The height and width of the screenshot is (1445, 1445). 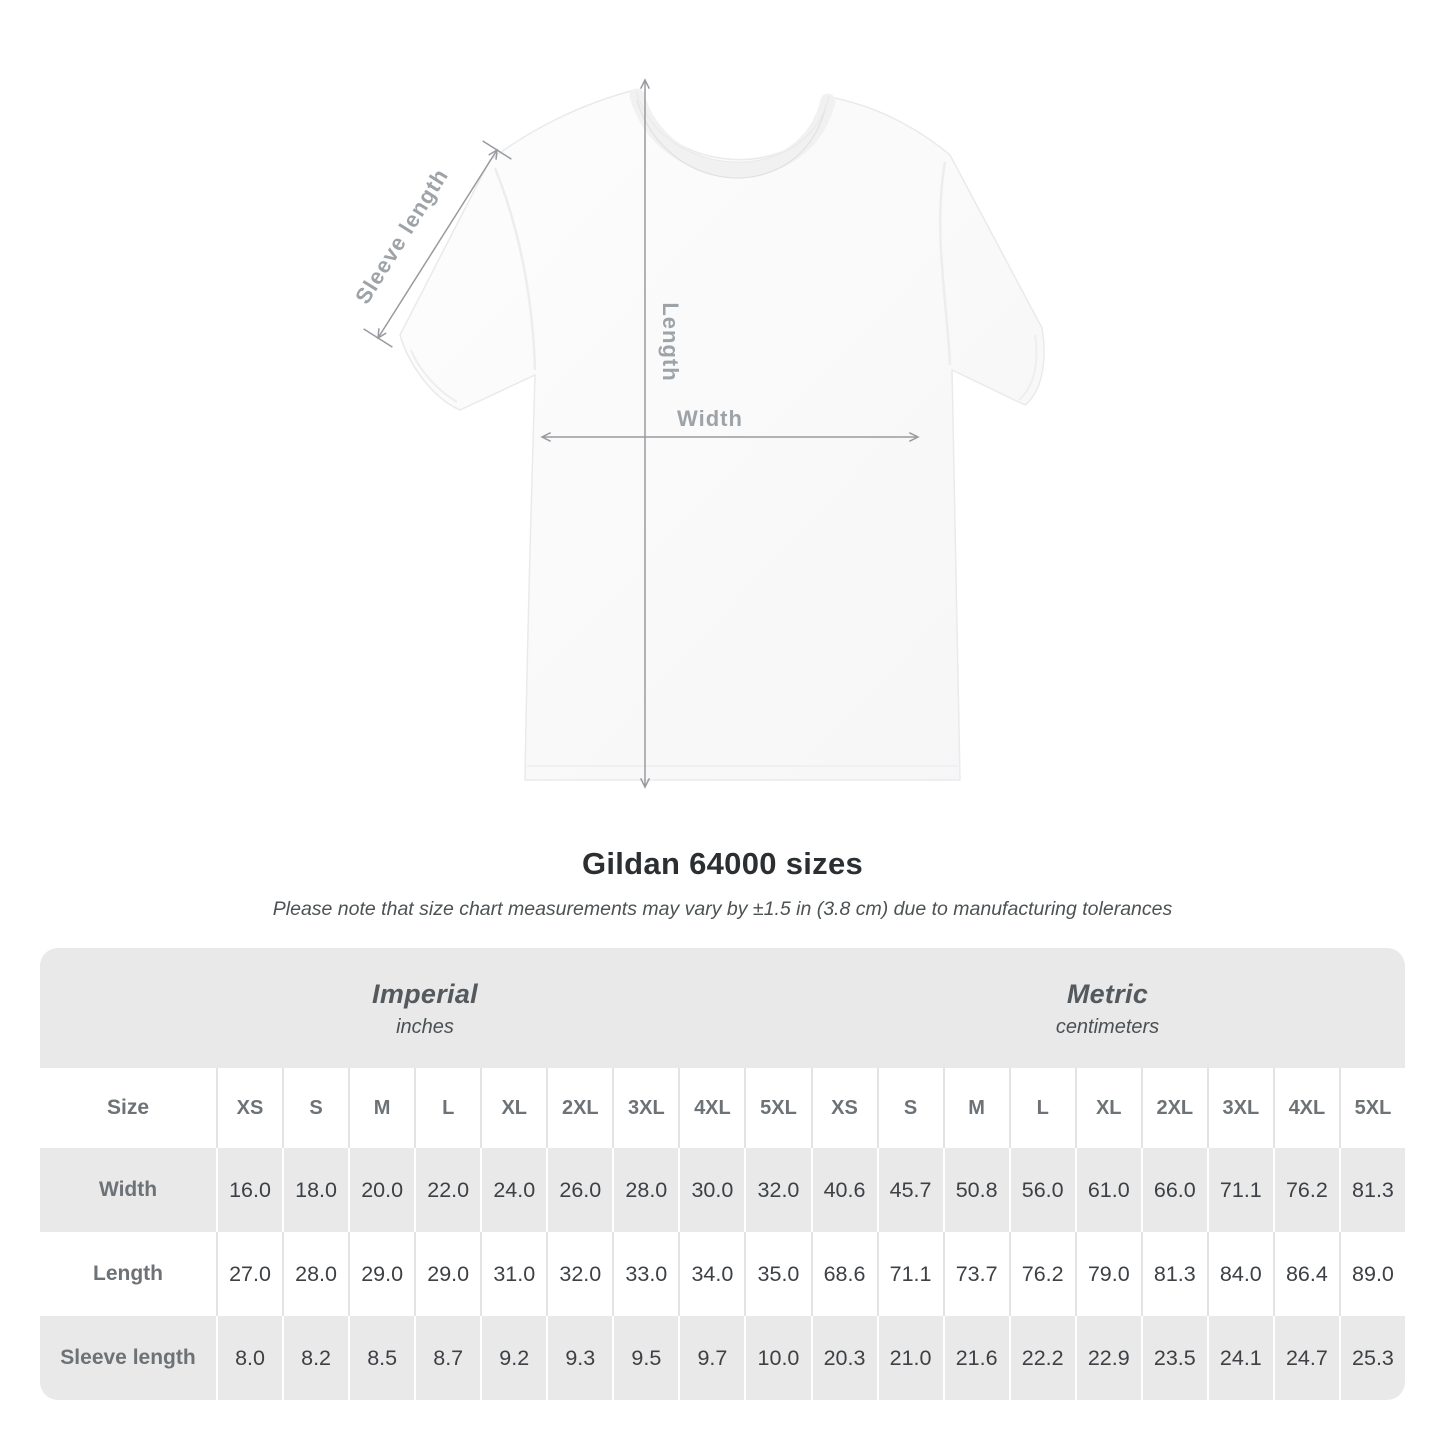 I want to click on length-2xl-cm: 81.3, so click(x=1173, y=1274).